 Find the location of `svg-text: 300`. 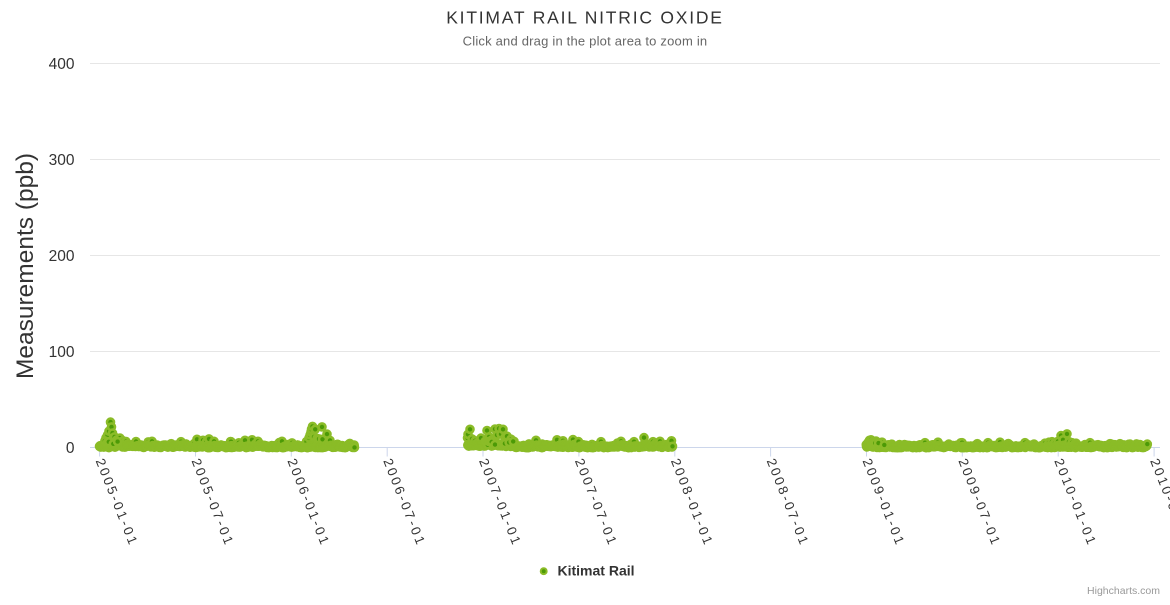

svg-text: 300 is located at coordinates (62, 160).